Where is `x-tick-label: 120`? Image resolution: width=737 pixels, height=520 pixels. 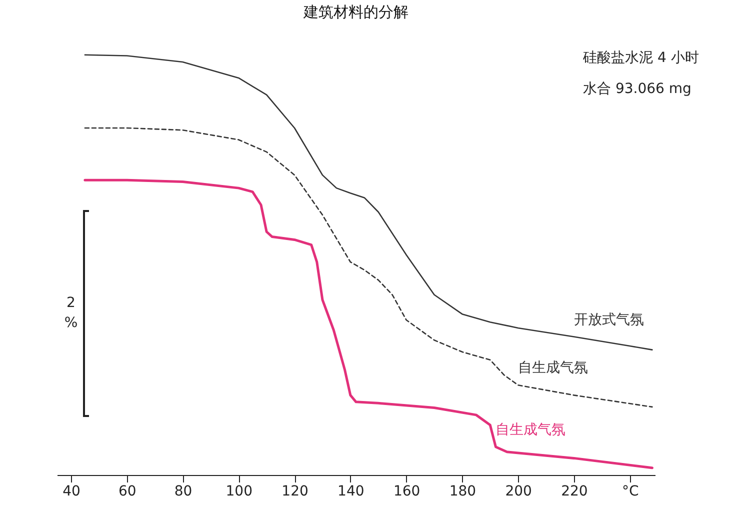 x-tick-label: 120 is located at coordinates (295, 492).